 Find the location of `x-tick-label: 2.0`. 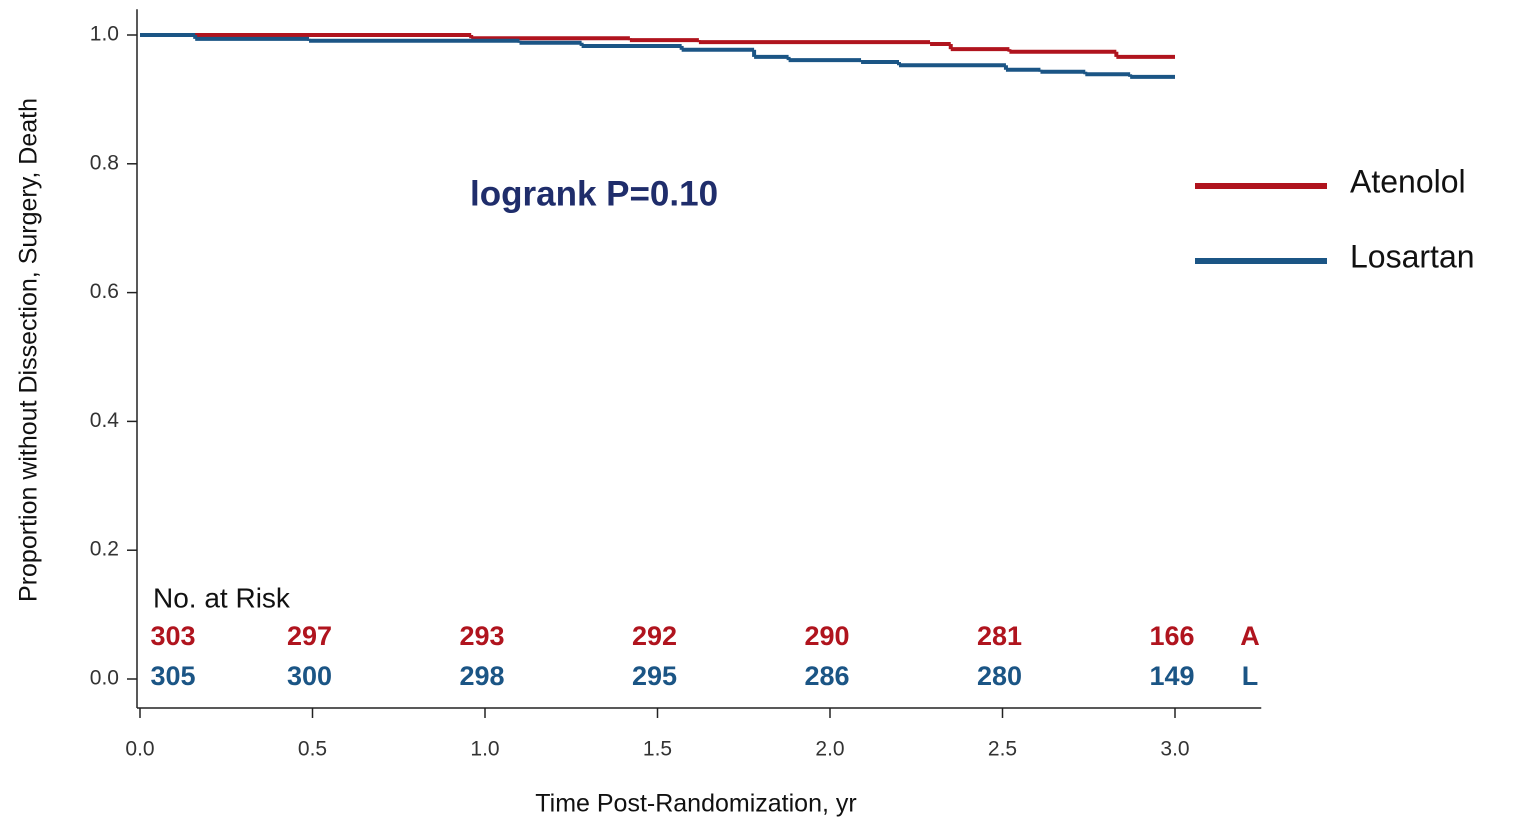

x-tick-label: 2.0 is located at coordinates (829, 749).